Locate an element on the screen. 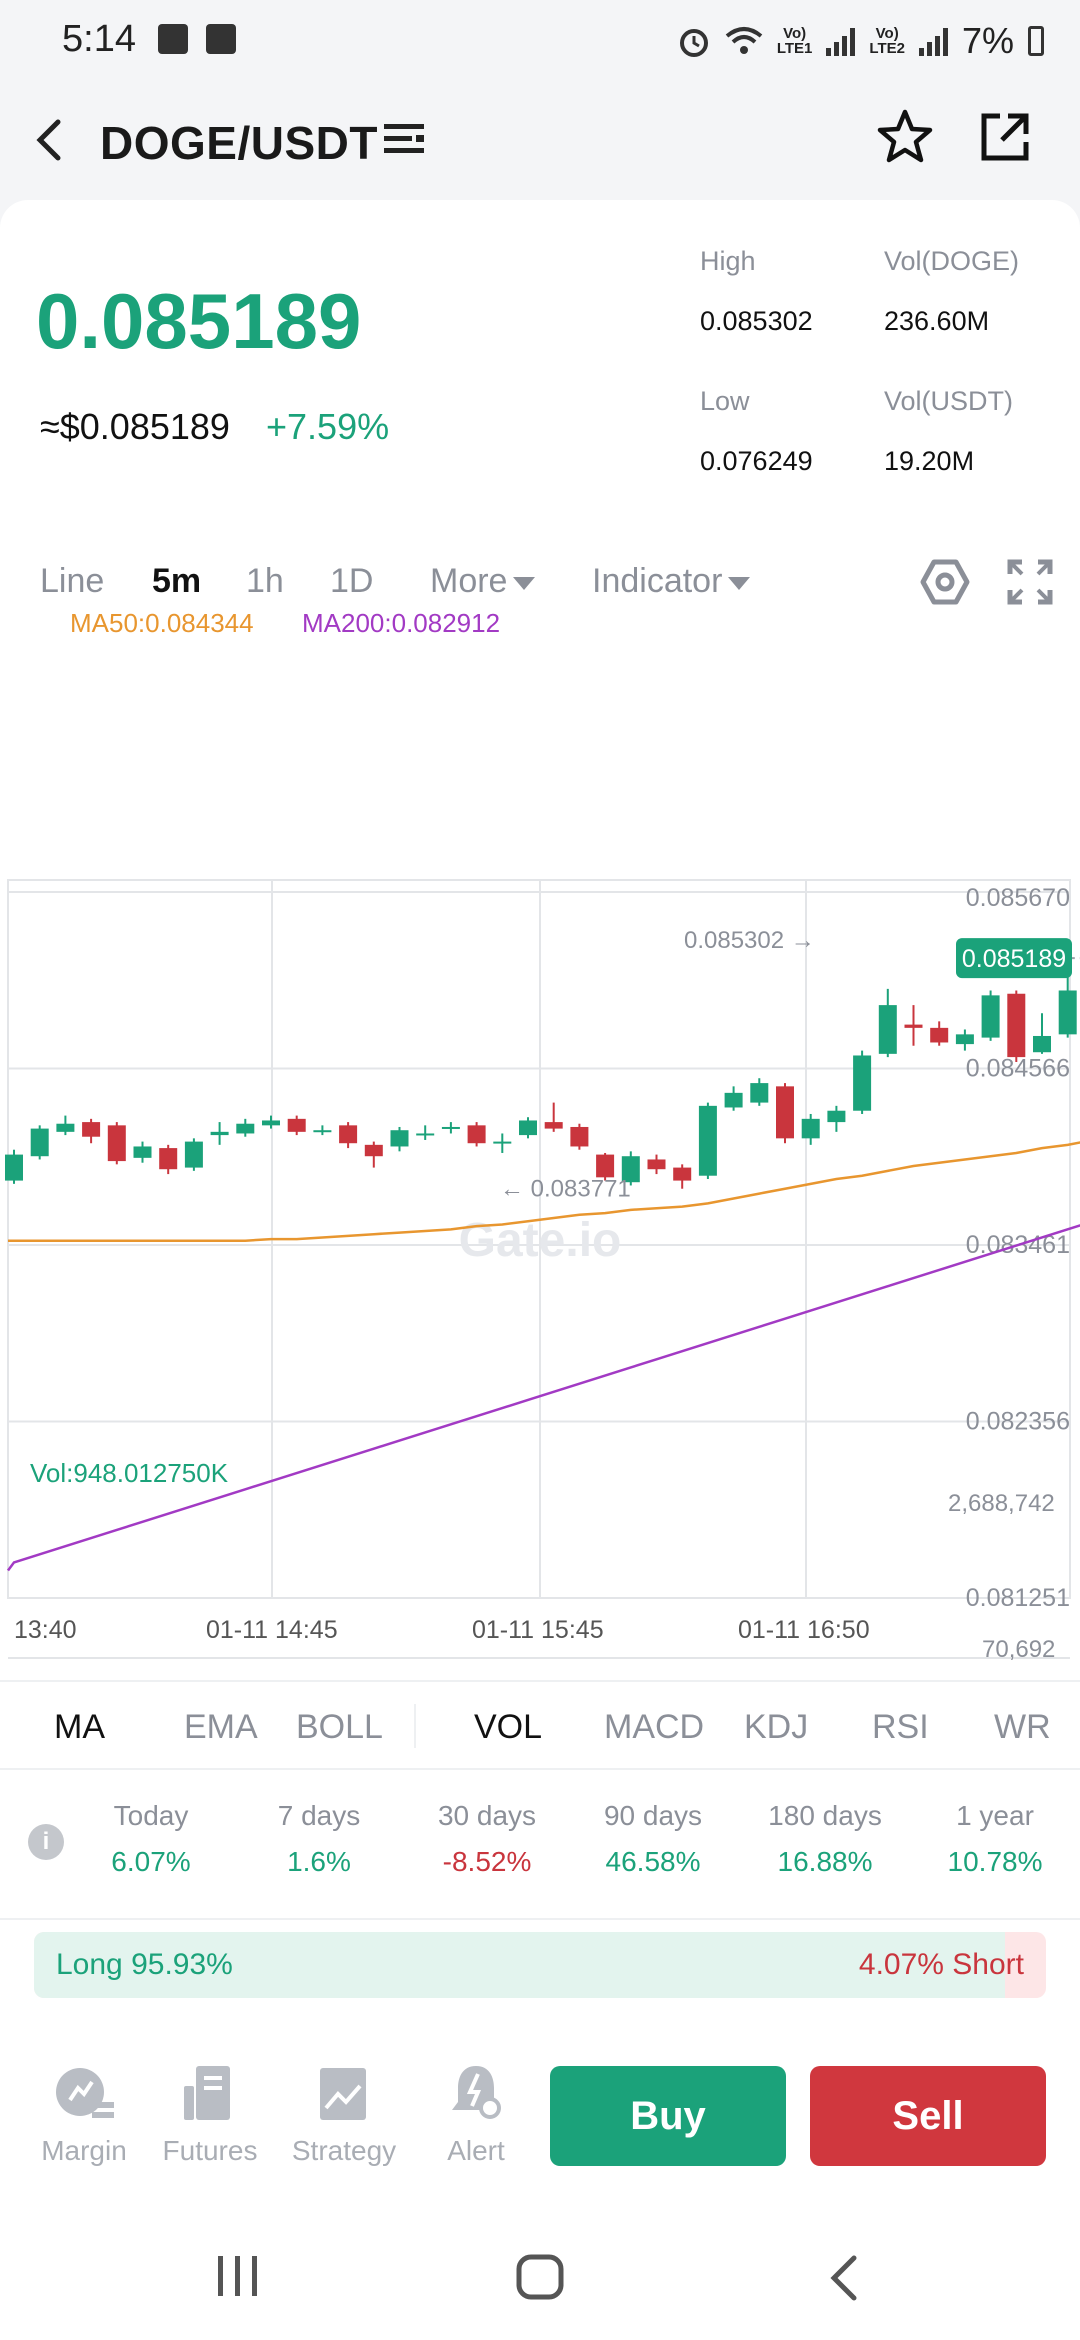 This screenshot has height=2340, width=1080. price-usd: ≈$0.085189 is located at coordinates (135, 426).